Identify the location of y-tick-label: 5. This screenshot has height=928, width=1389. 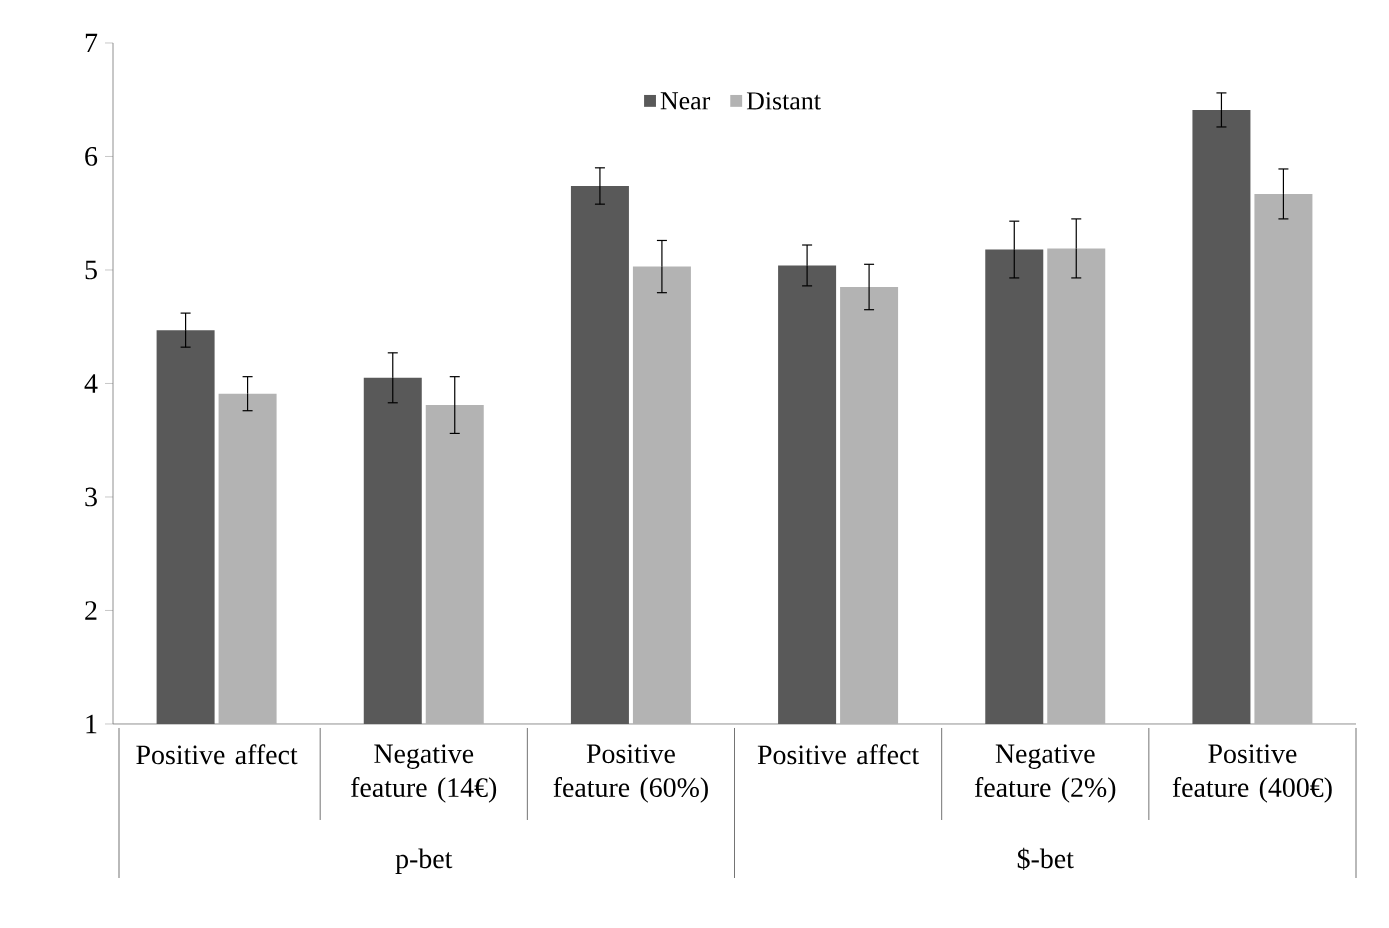
(91, 270).